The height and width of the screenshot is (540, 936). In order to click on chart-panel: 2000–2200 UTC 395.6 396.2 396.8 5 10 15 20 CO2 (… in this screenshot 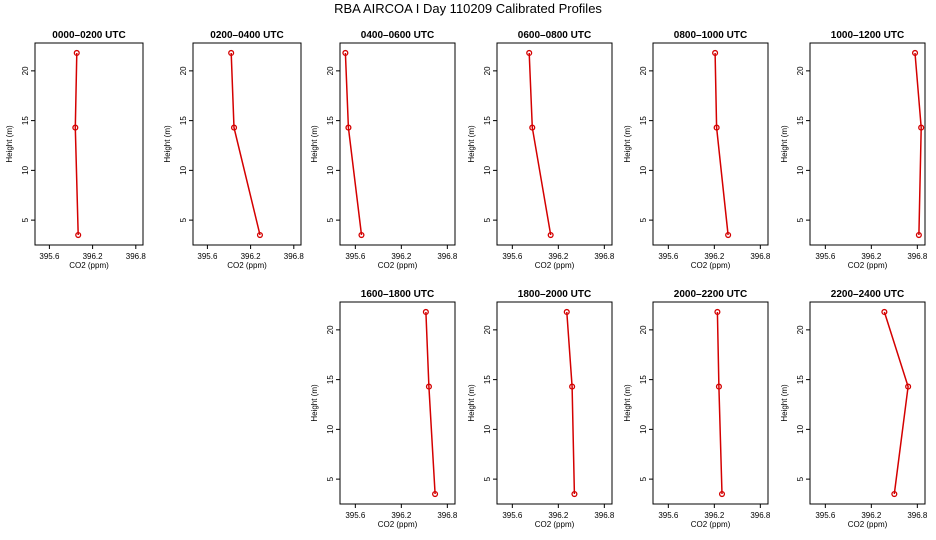, I will do `click(697, 409)`.